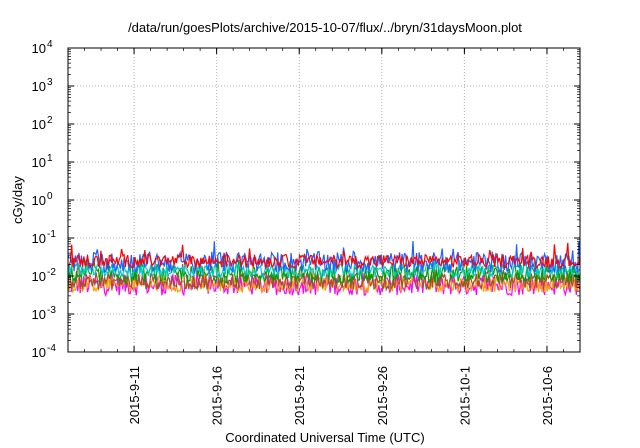  What do you see at coordinates (324, 437) in the screenshot?
I see `x-axis-label: Coordinated Universal Time (UTC)` at bounding box center [324, 437].